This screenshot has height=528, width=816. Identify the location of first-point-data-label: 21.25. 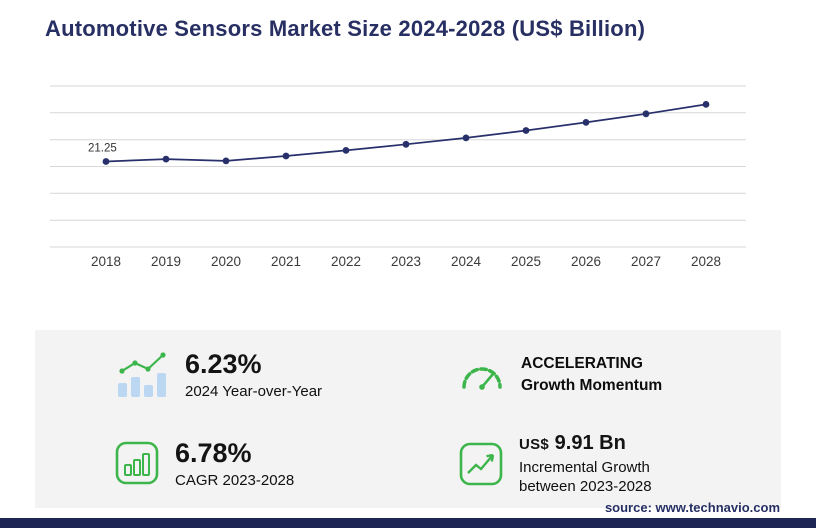
(102, 149).